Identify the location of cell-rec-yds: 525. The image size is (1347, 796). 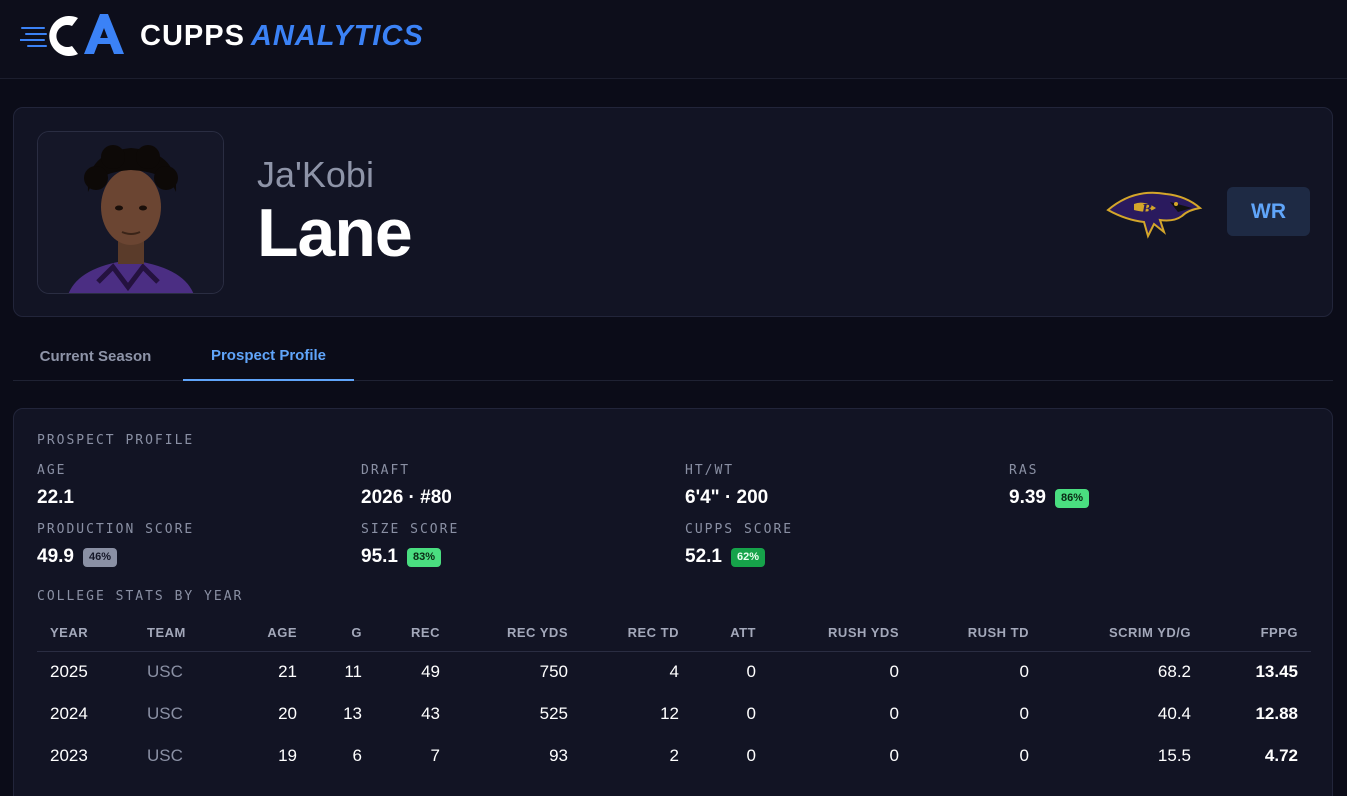
(553, 713).